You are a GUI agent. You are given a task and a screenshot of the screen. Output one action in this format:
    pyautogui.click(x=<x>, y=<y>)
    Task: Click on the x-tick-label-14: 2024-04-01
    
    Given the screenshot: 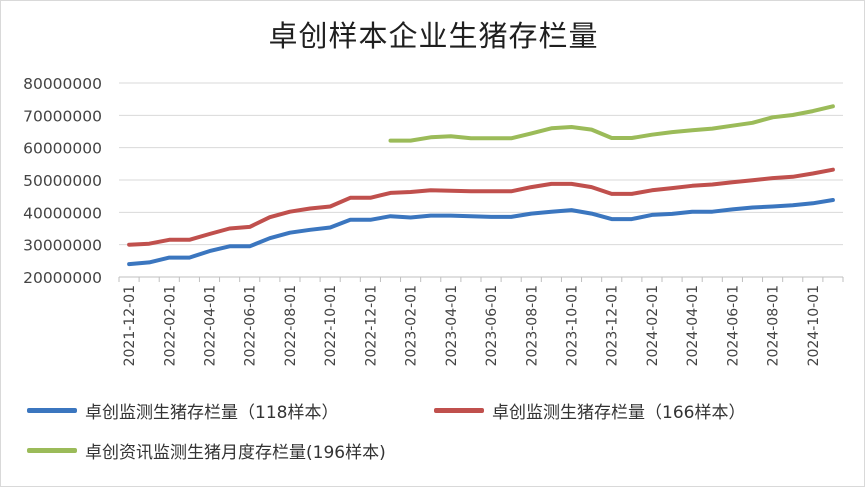 What is the action you would take?
    pyautogui.click(x=693, y=325)
    